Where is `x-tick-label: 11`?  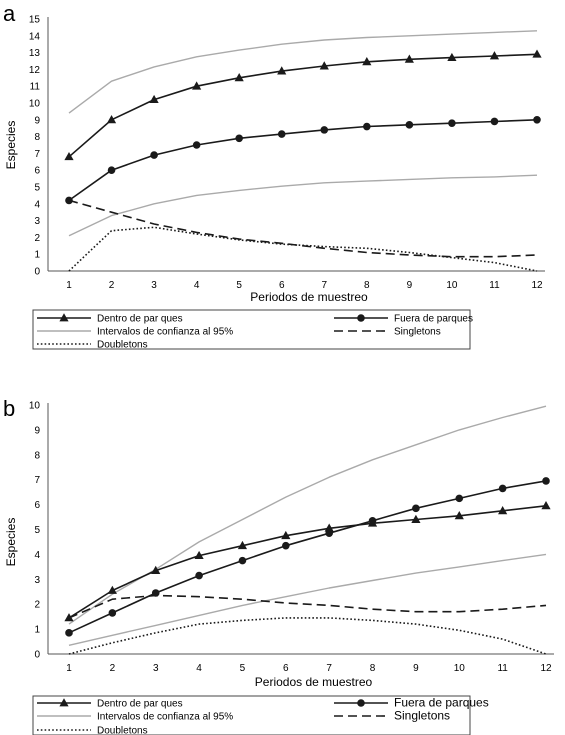 x-tick-label: 11 is located at coordinates (494, 285).